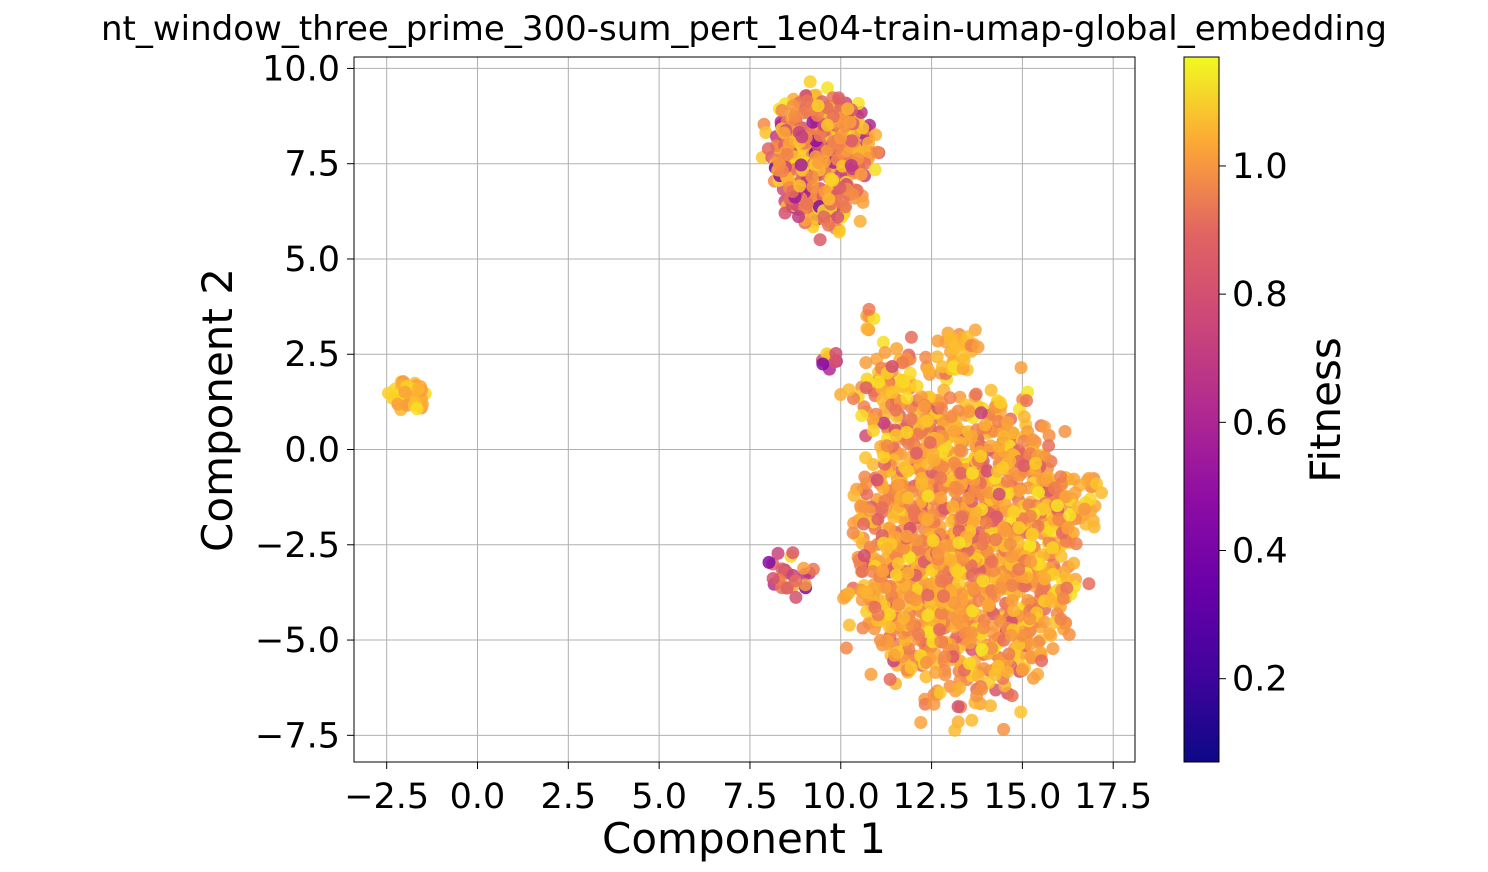  Describe the element at coordinates (1260, 552) in the screenshot. I see `colorbar-tick-label: 0.4` at that location.